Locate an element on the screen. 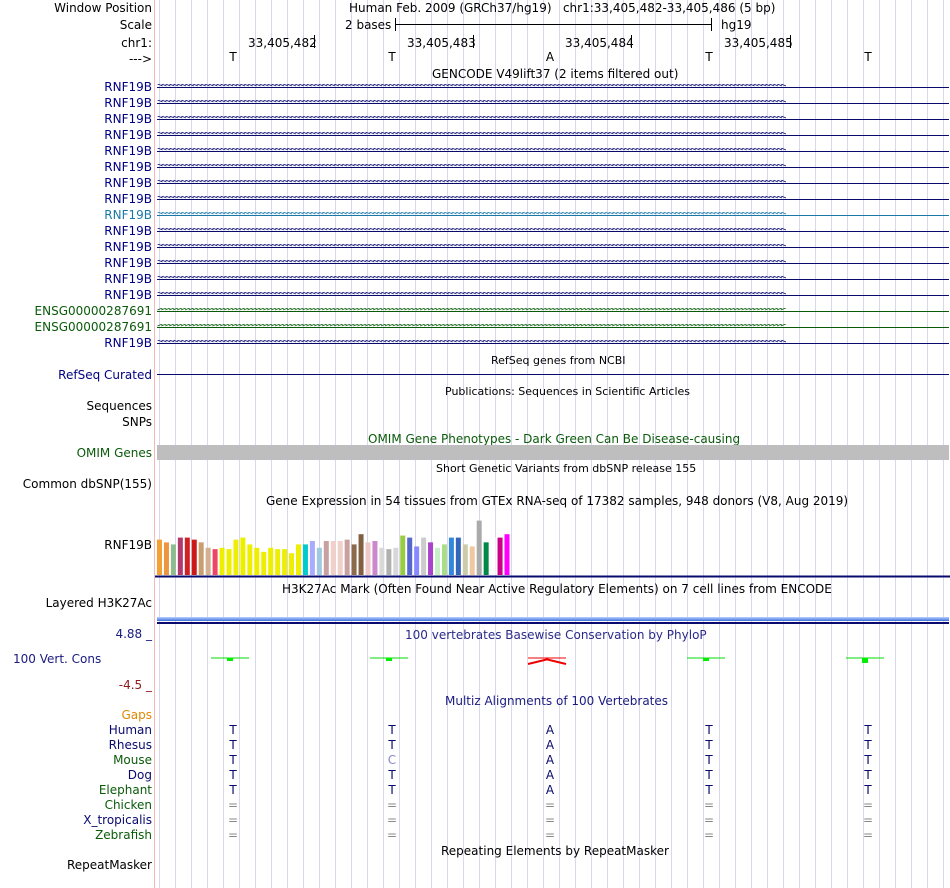 This screenshot has width=950, height=888. gencode-track-title: GENCODE V49lift37 (2 items filtered out) is located at coordinates (555, 74).